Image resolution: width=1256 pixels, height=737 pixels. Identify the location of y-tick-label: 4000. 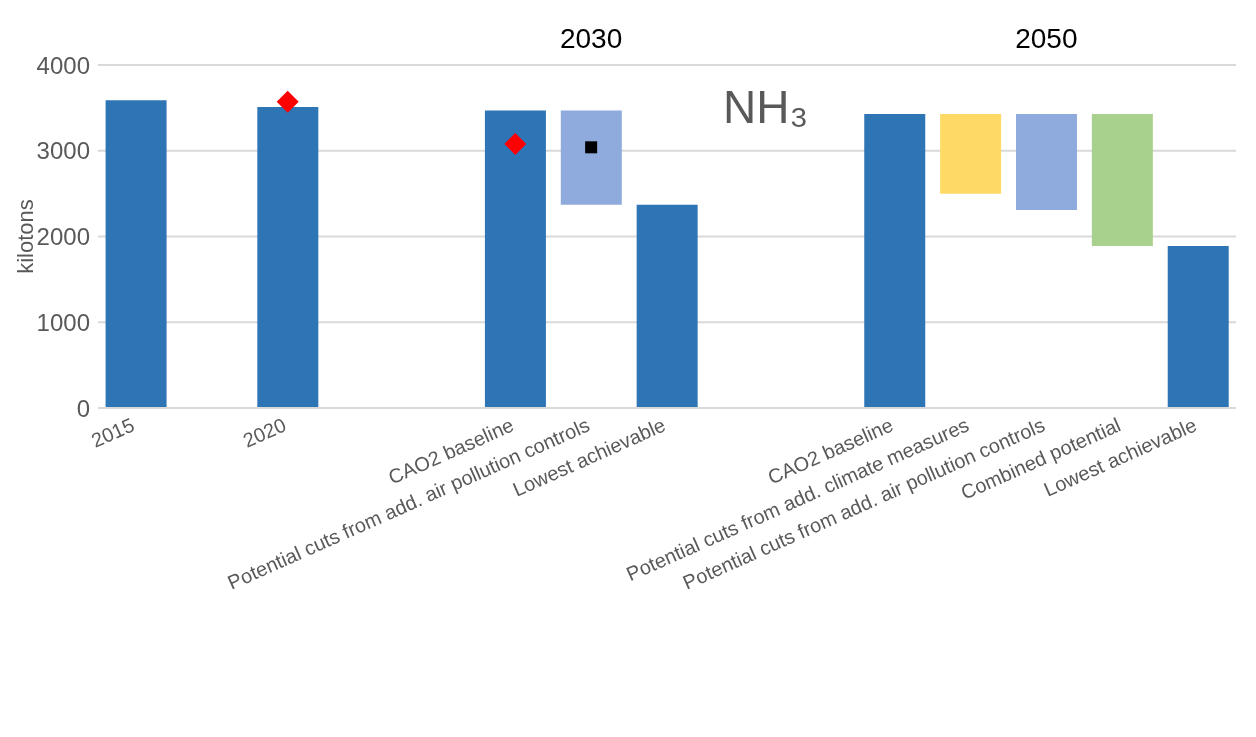
(63, 65).